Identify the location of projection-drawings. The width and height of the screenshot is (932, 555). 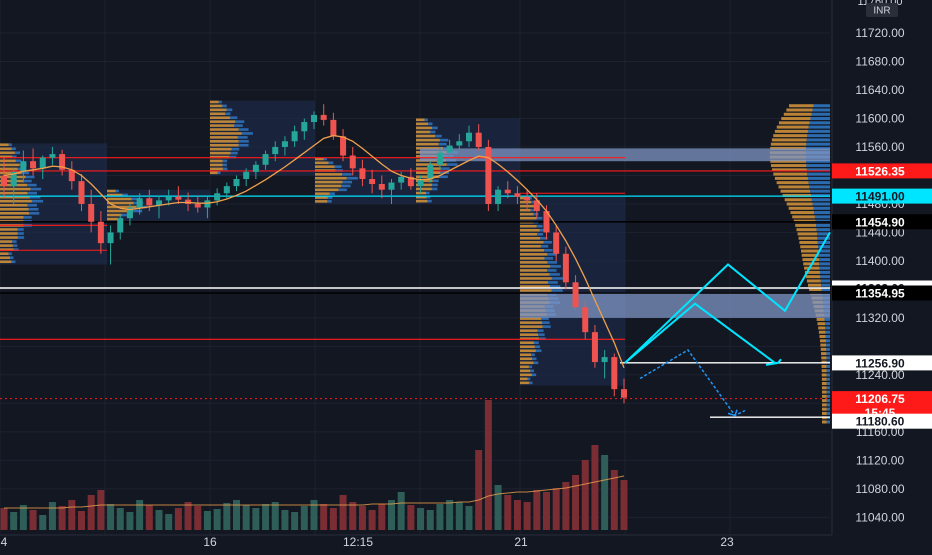
(727, 324).